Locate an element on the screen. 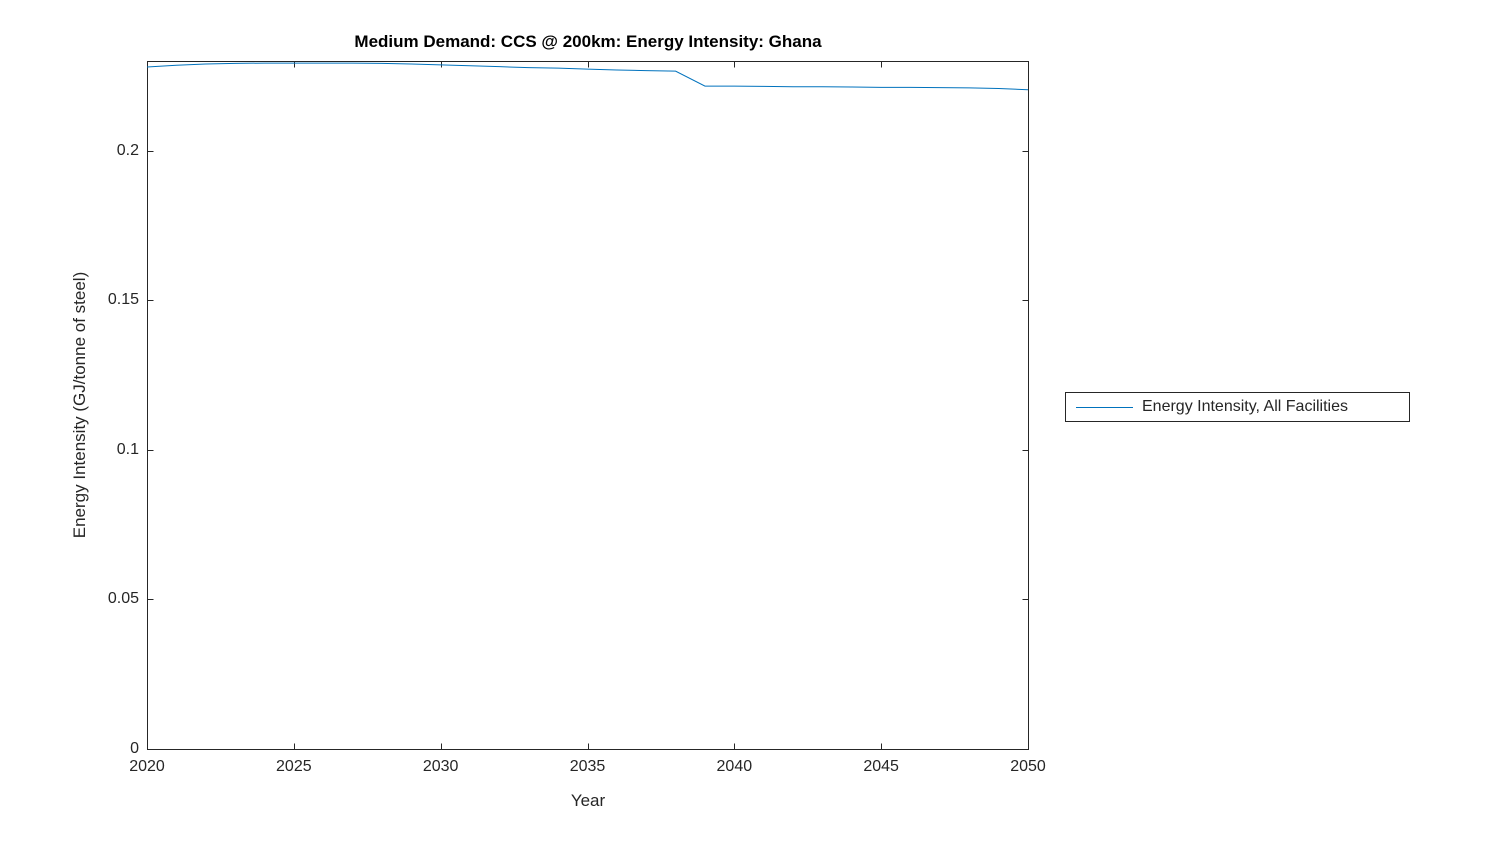 The image size is (1500, 844). y-tick-label: 0 is located at coordinates (134, 748).